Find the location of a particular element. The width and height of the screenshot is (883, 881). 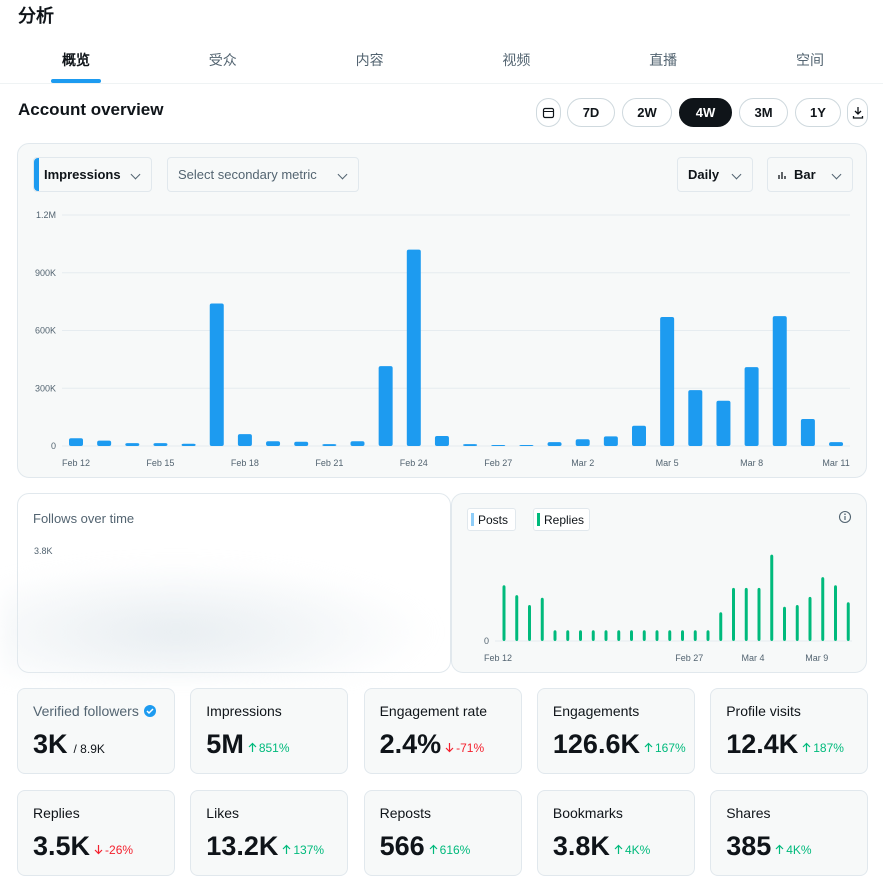

metric-number: 12.4K is located at coordinates (762, 744).